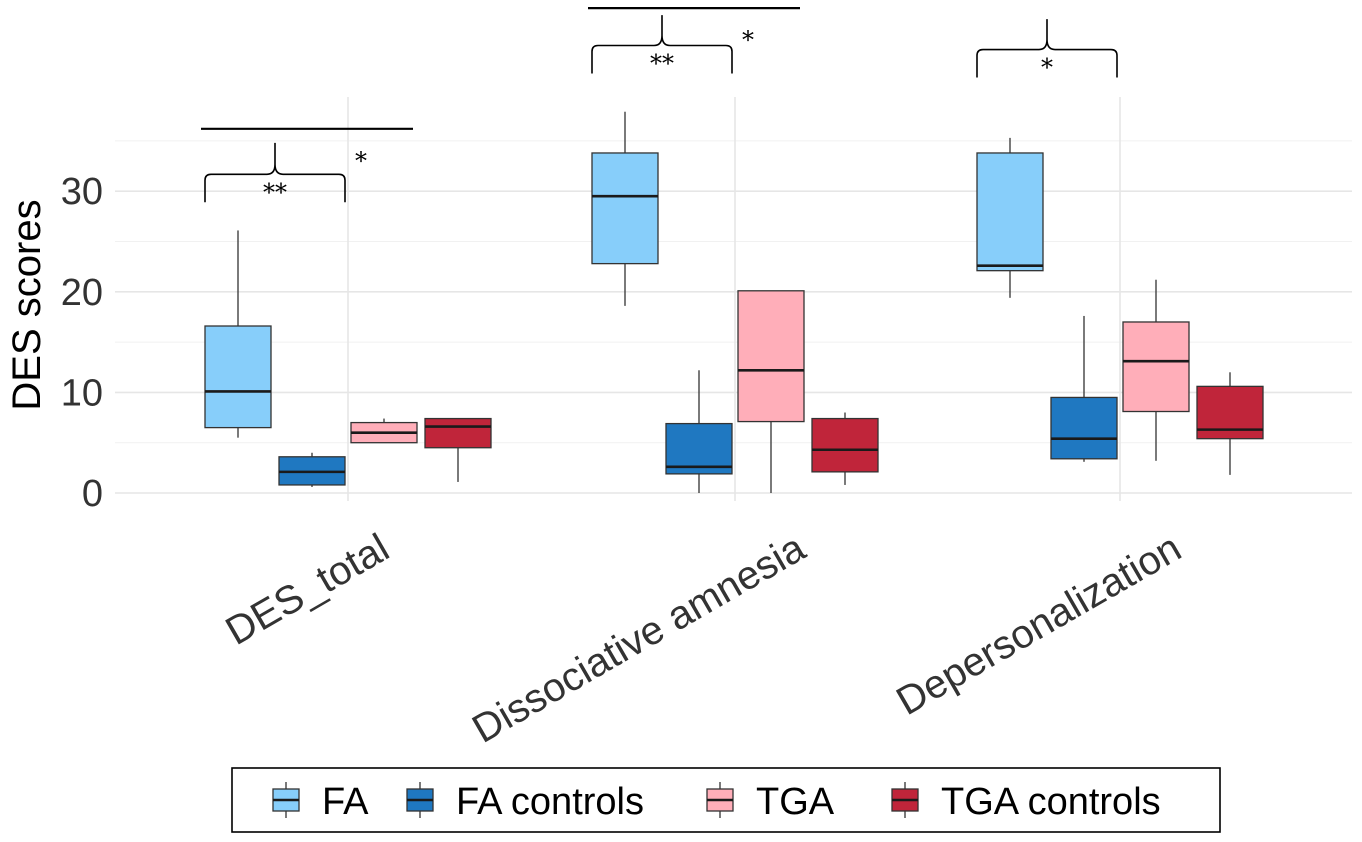  I want to click on box-tga-dissociative-amnesia, so click(771, 391).